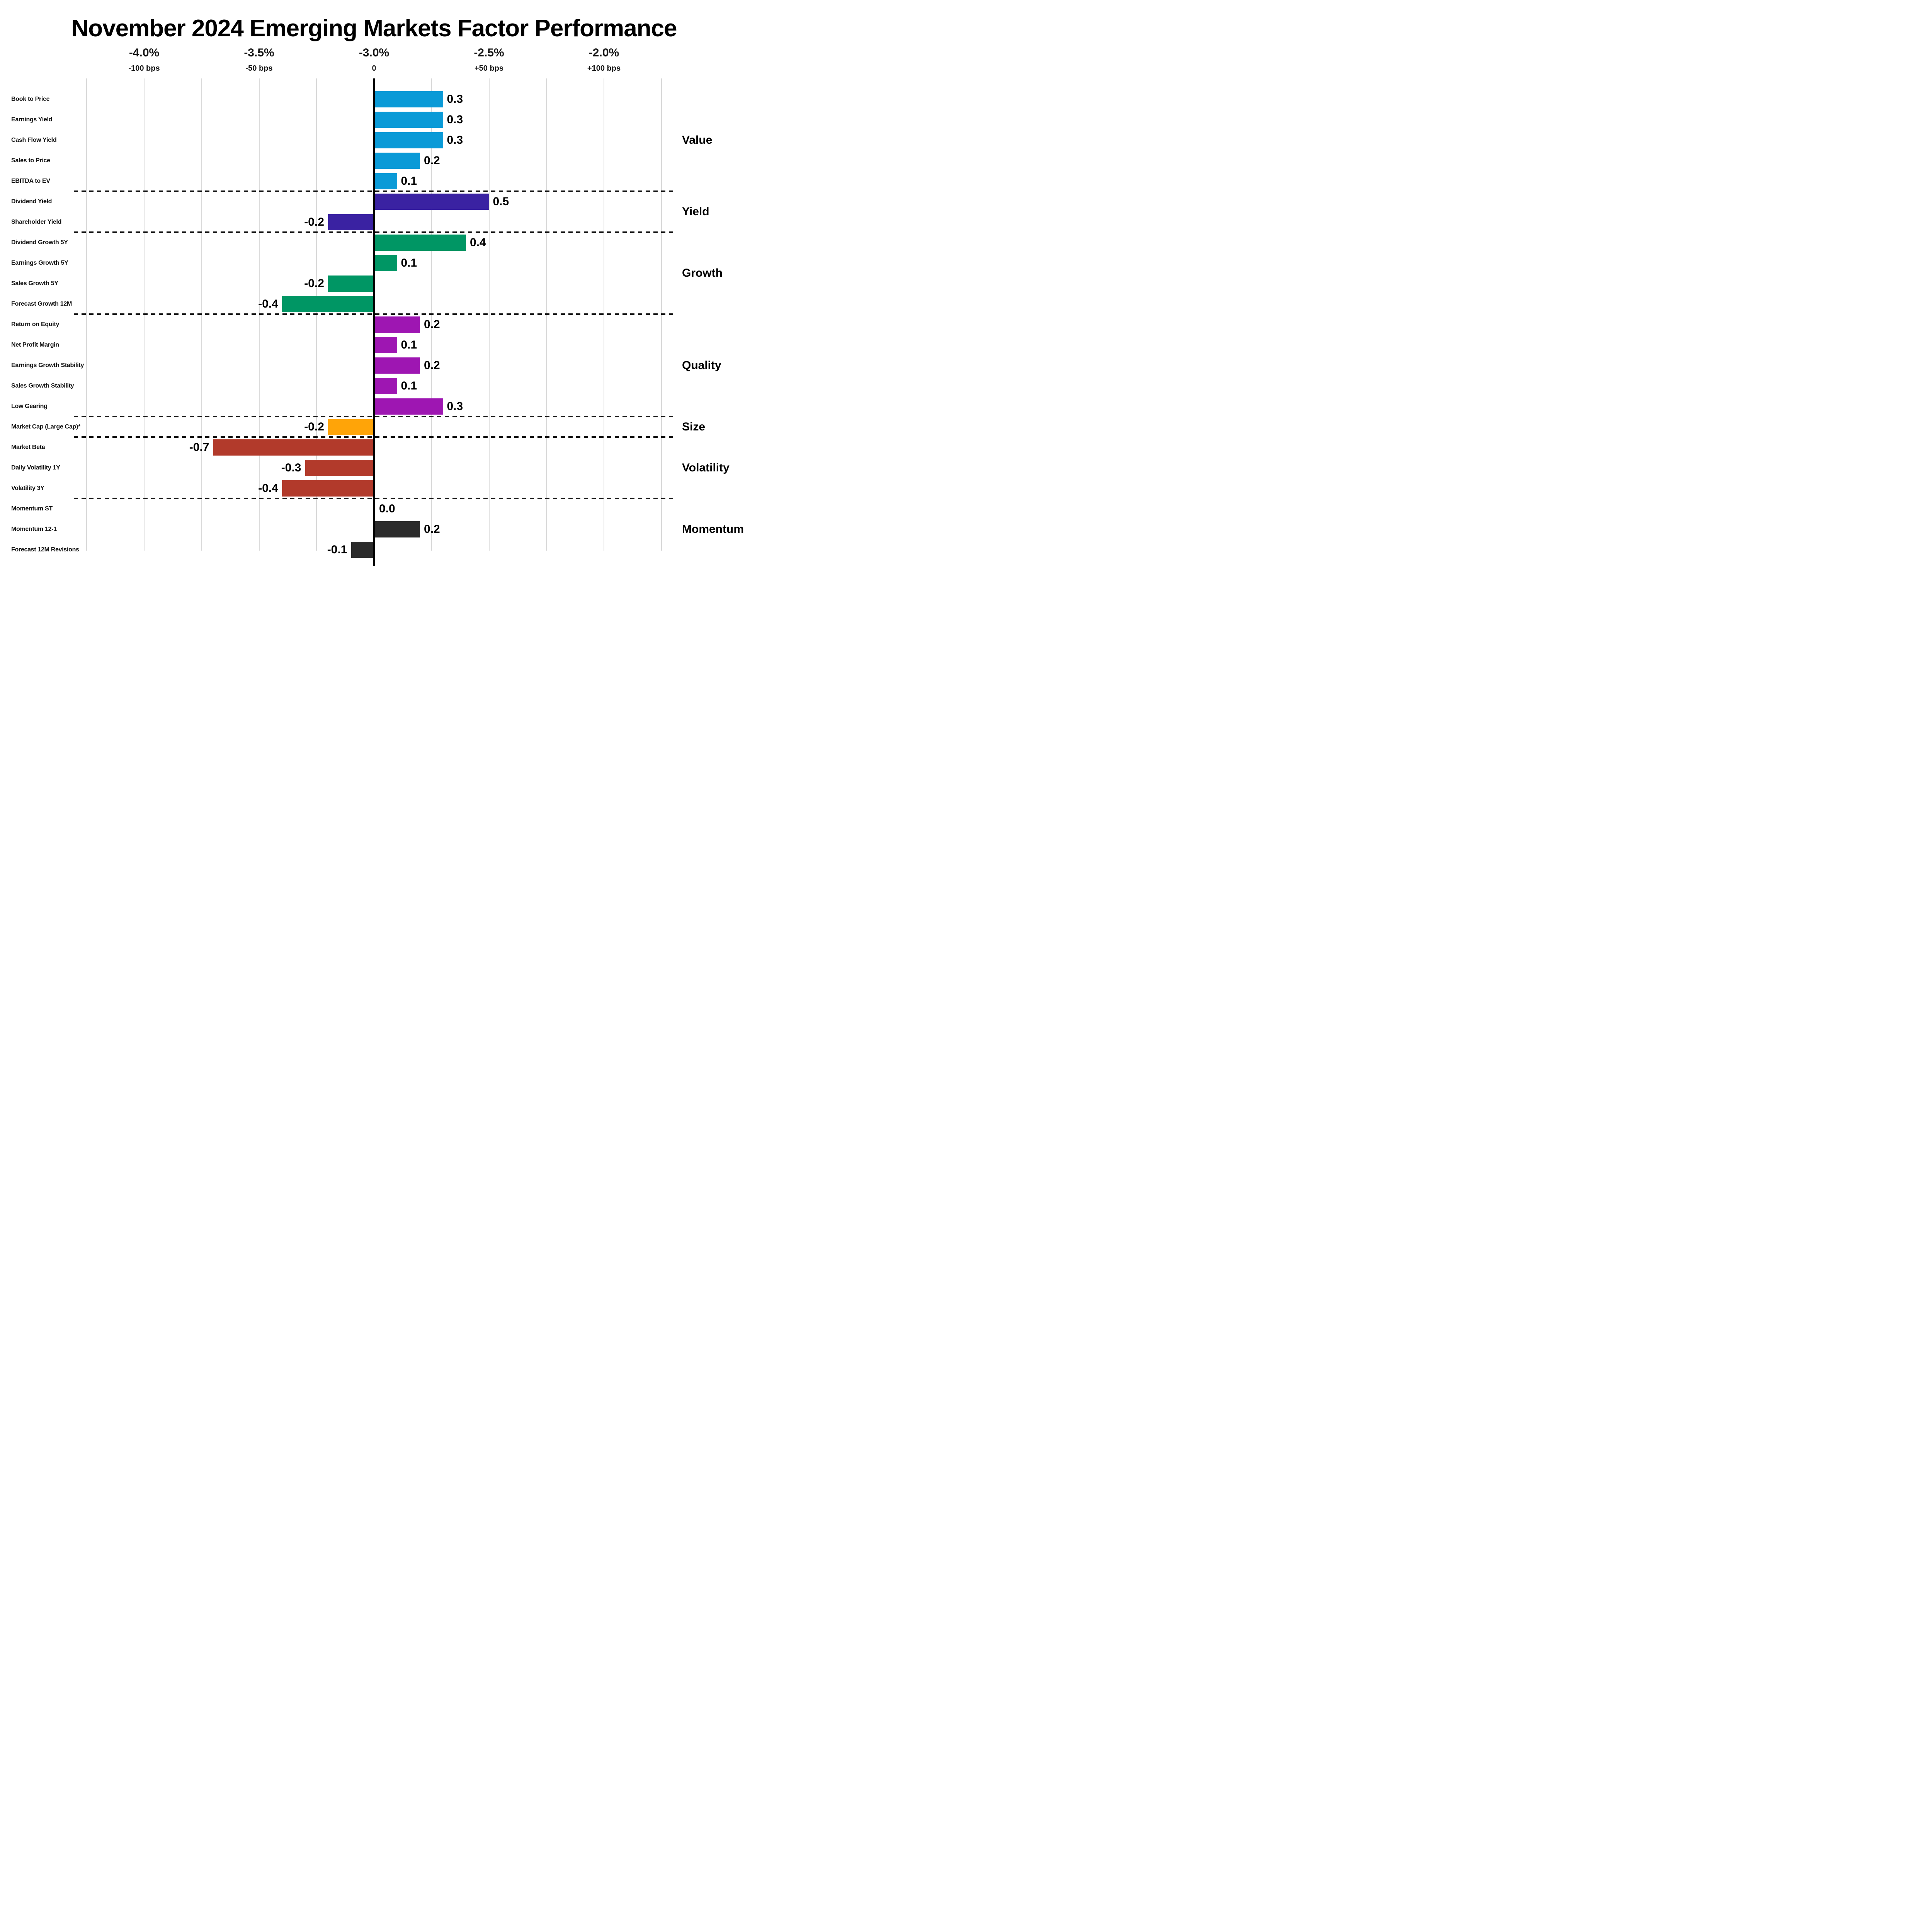  Describe the element at coordinates (409, 181) in the screenshot. I see `value-label-ebitda-to-ev: 0.1` at that location.